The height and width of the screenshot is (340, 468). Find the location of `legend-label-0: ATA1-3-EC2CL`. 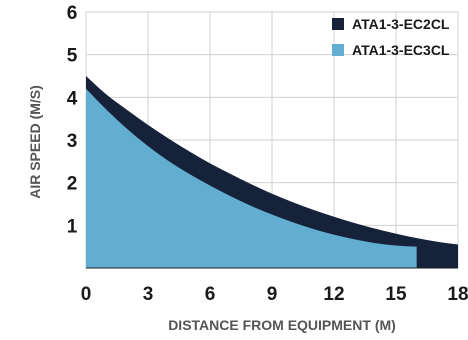

legend-label-0: ATA1-3-EC2CL is located at coordinates (401, 24).